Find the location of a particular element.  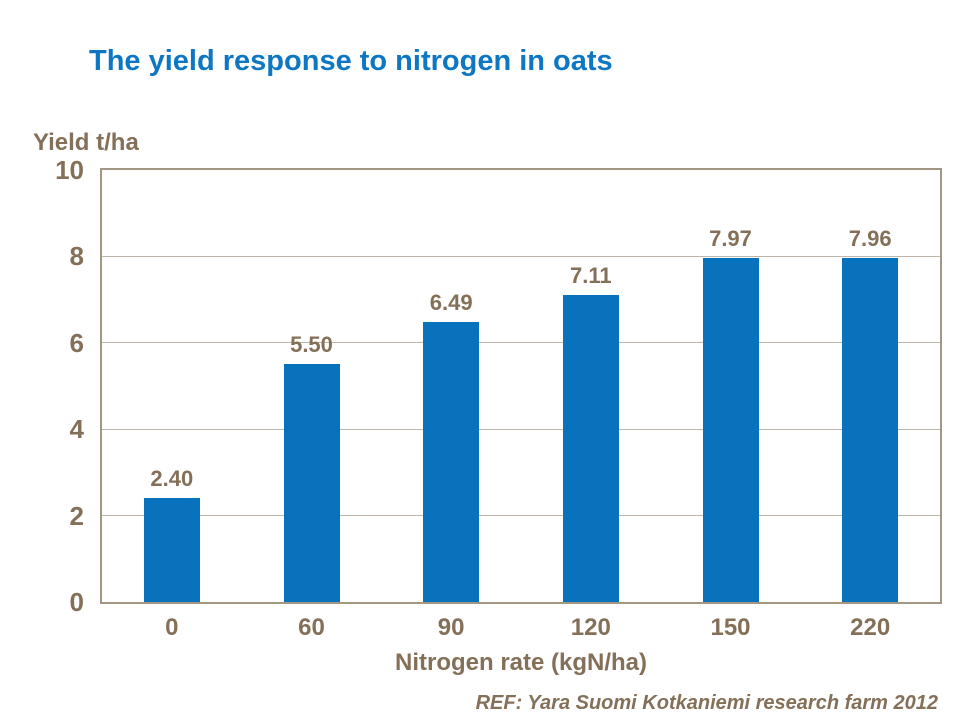

bar-value-label: 7.96 is located at coordinates (870, 239).